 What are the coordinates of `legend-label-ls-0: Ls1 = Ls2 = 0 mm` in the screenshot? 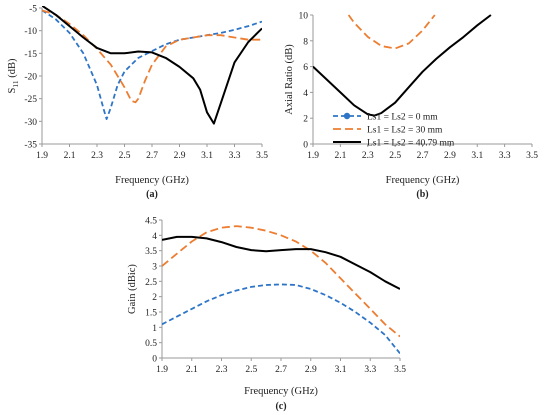 It's located at (402, 118).